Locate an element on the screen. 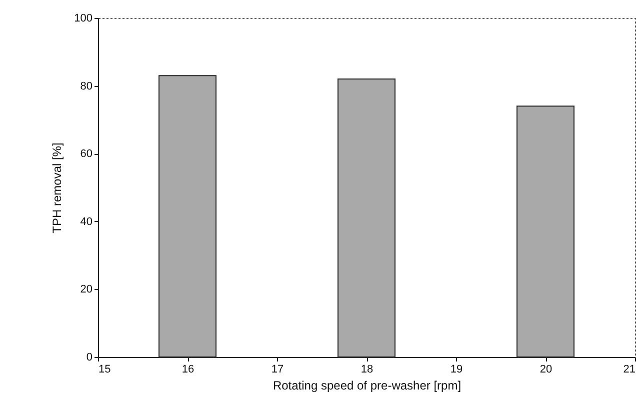 The height and width of the screenshot is (414, 642). x-axis-title: Rotating speed of pre-washer [rpm] is located at coordinates (367, 385).